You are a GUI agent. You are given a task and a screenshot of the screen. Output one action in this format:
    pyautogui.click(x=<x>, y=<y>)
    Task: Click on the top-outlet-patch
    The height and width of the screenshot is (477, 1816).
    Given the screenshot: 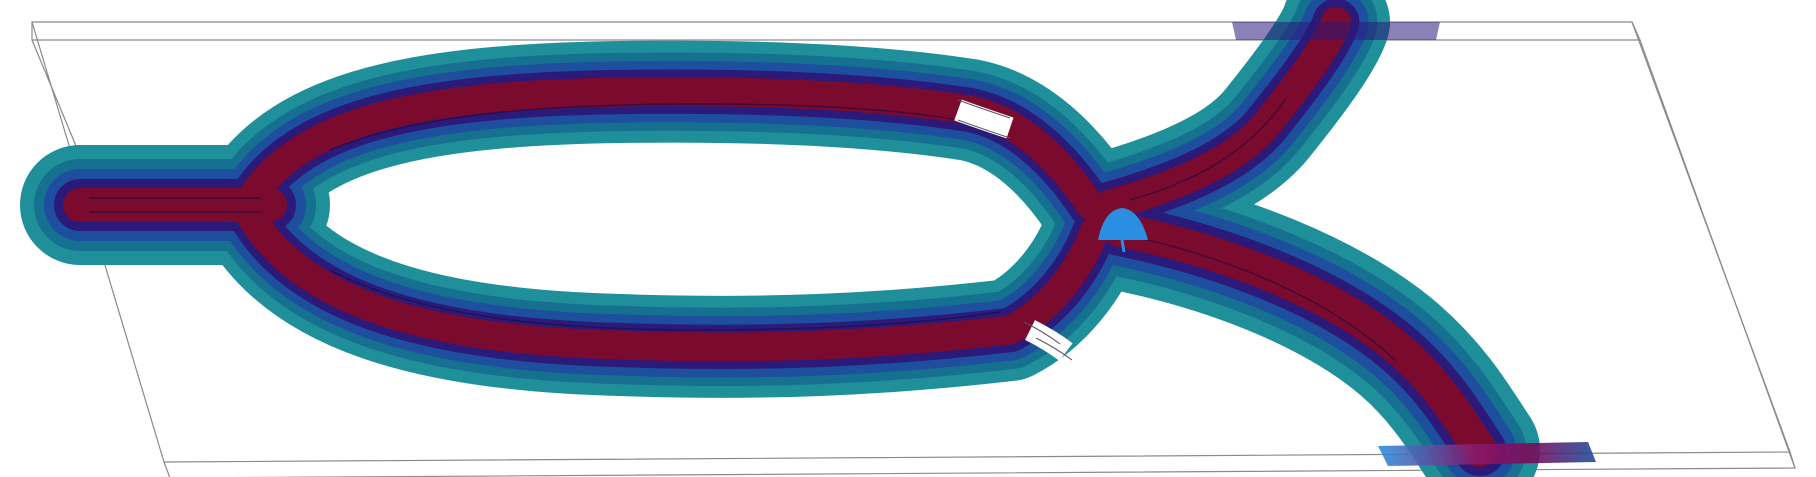 What is the action you would take?
    pyautogui.click(x=1336, y=31)
    